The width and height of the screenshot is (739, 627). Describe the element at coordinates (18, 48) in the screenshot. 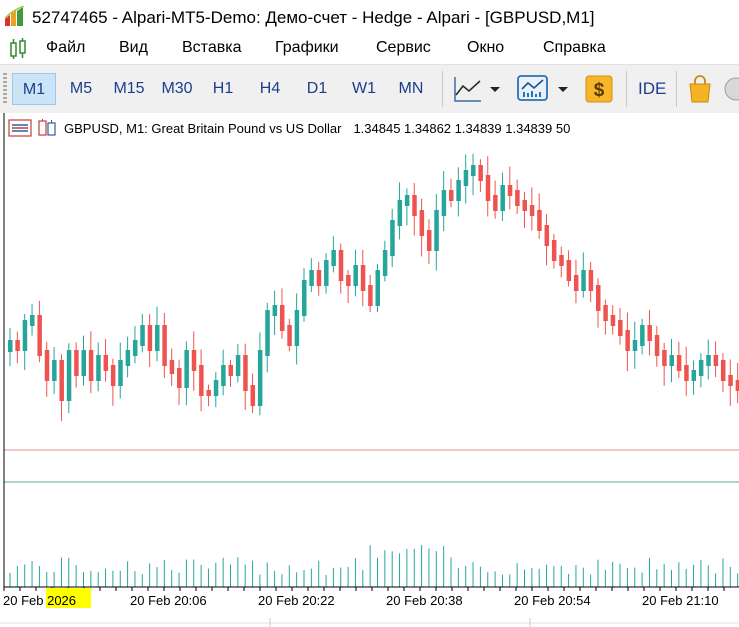

I see `chart-candles-icon` at that location.